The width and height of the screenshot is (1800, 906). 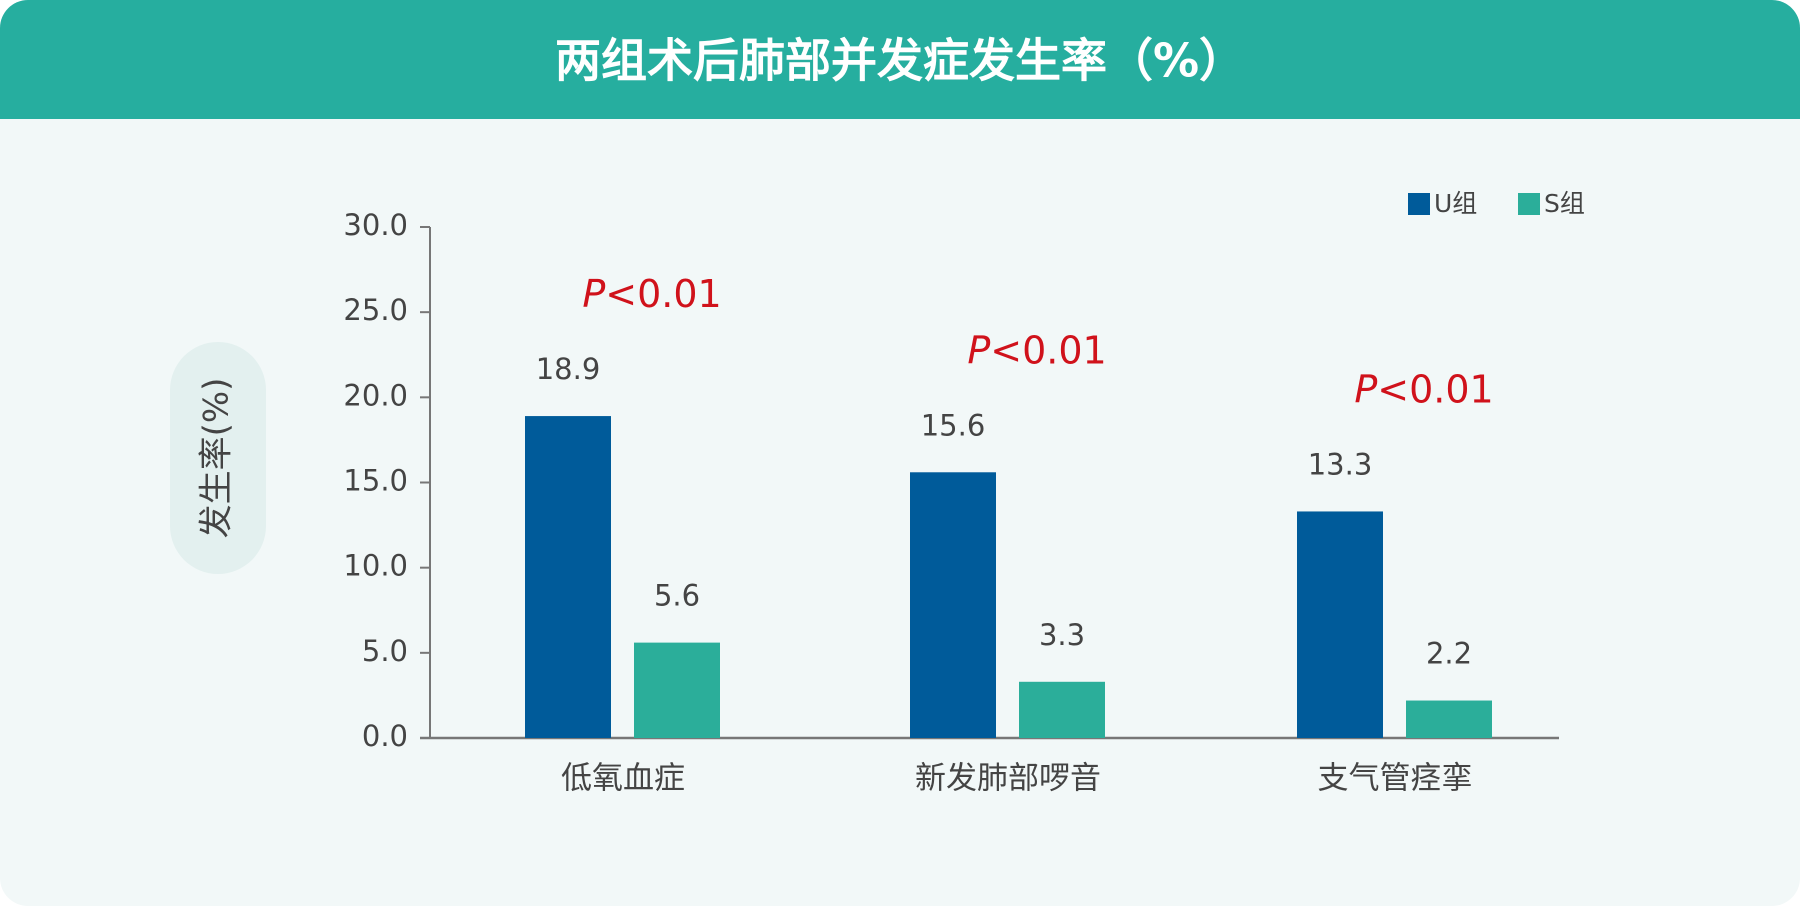 What do you see at coordinates (1008, 779) in the screenshot?
I see `x-tick-label: 新发肺部啰音` at bounding box center [1008, 779].